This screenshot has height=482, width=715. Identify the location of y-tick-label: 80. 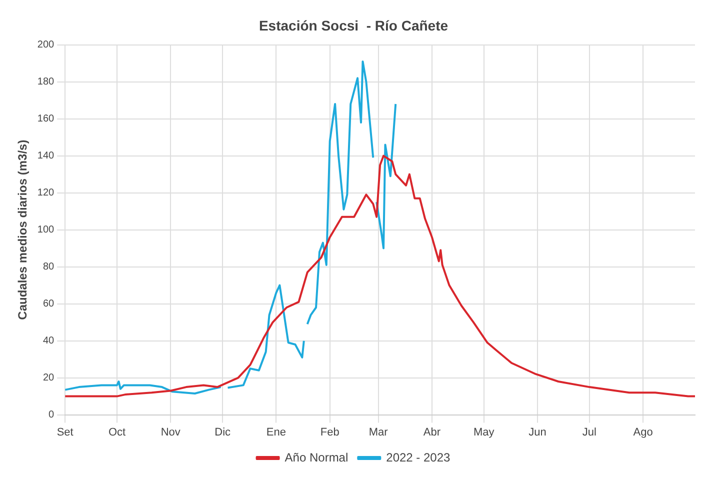
(48, 267).